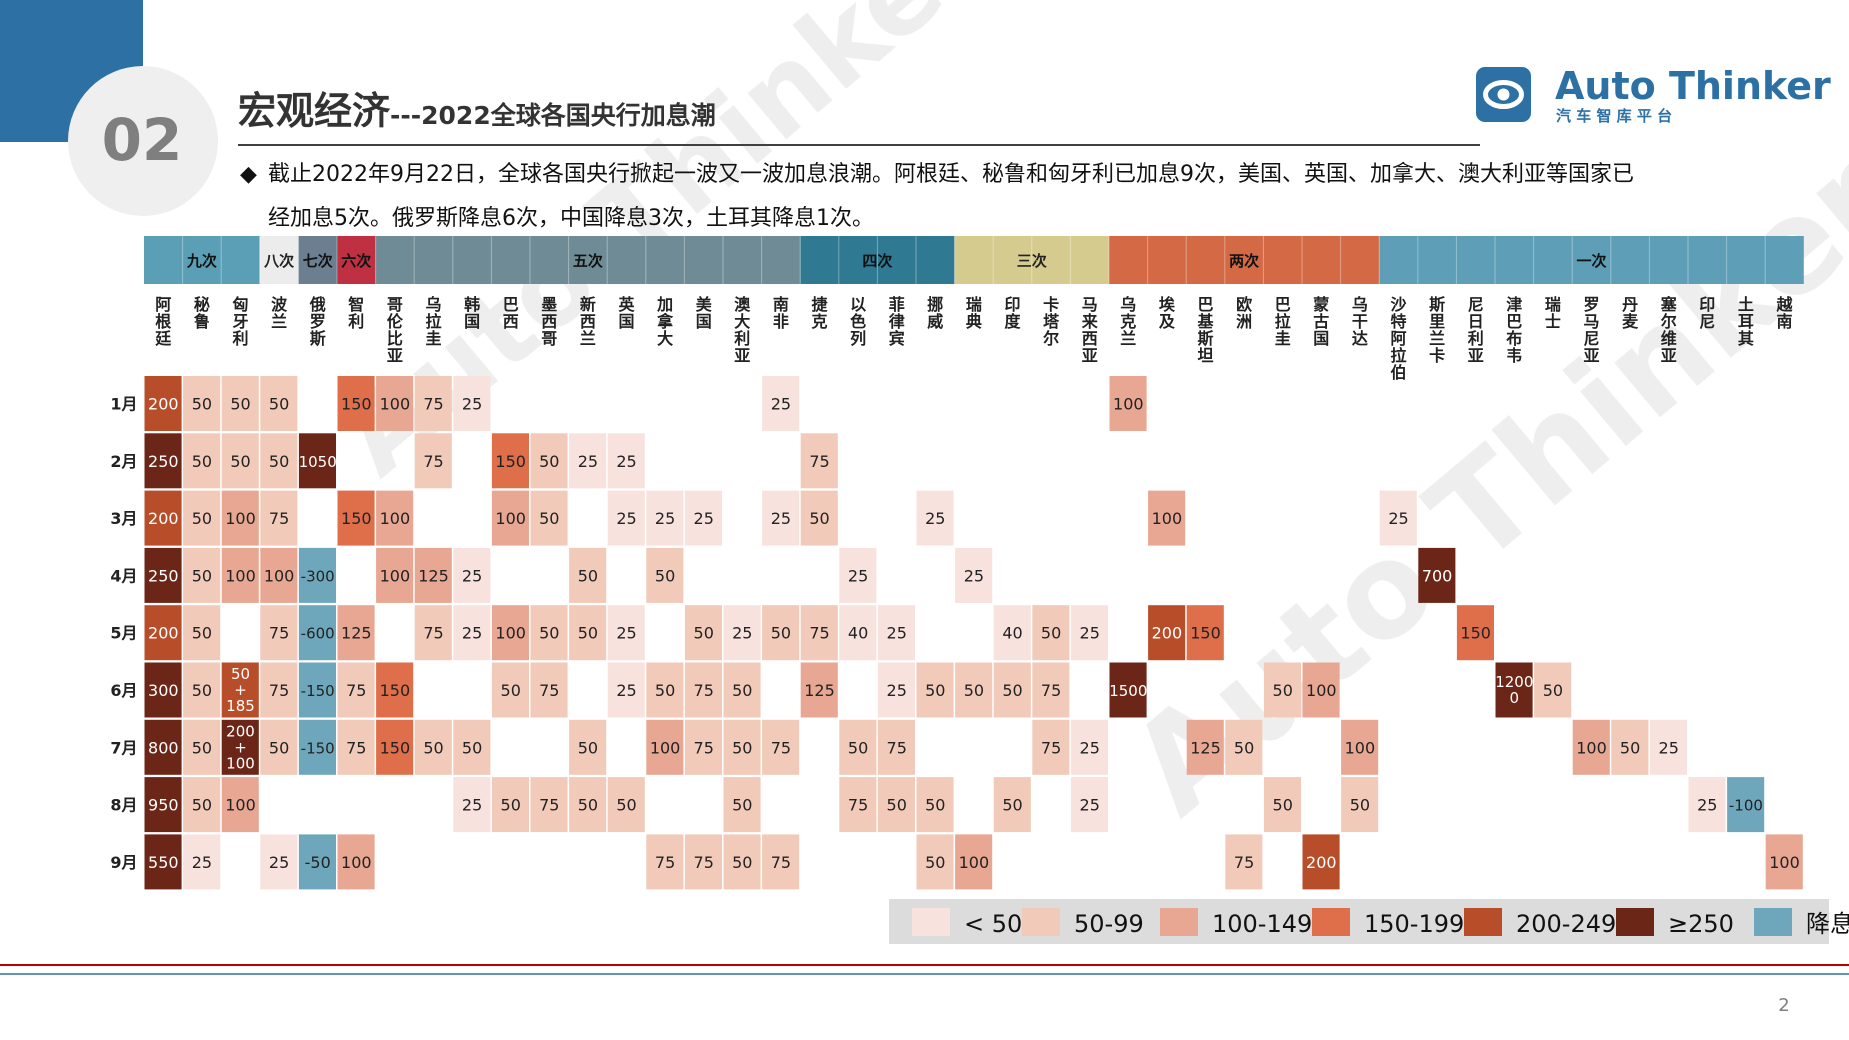 The image size is (1849, 1040). I want to click on title-main: 宏观经济, so click(314, 111).